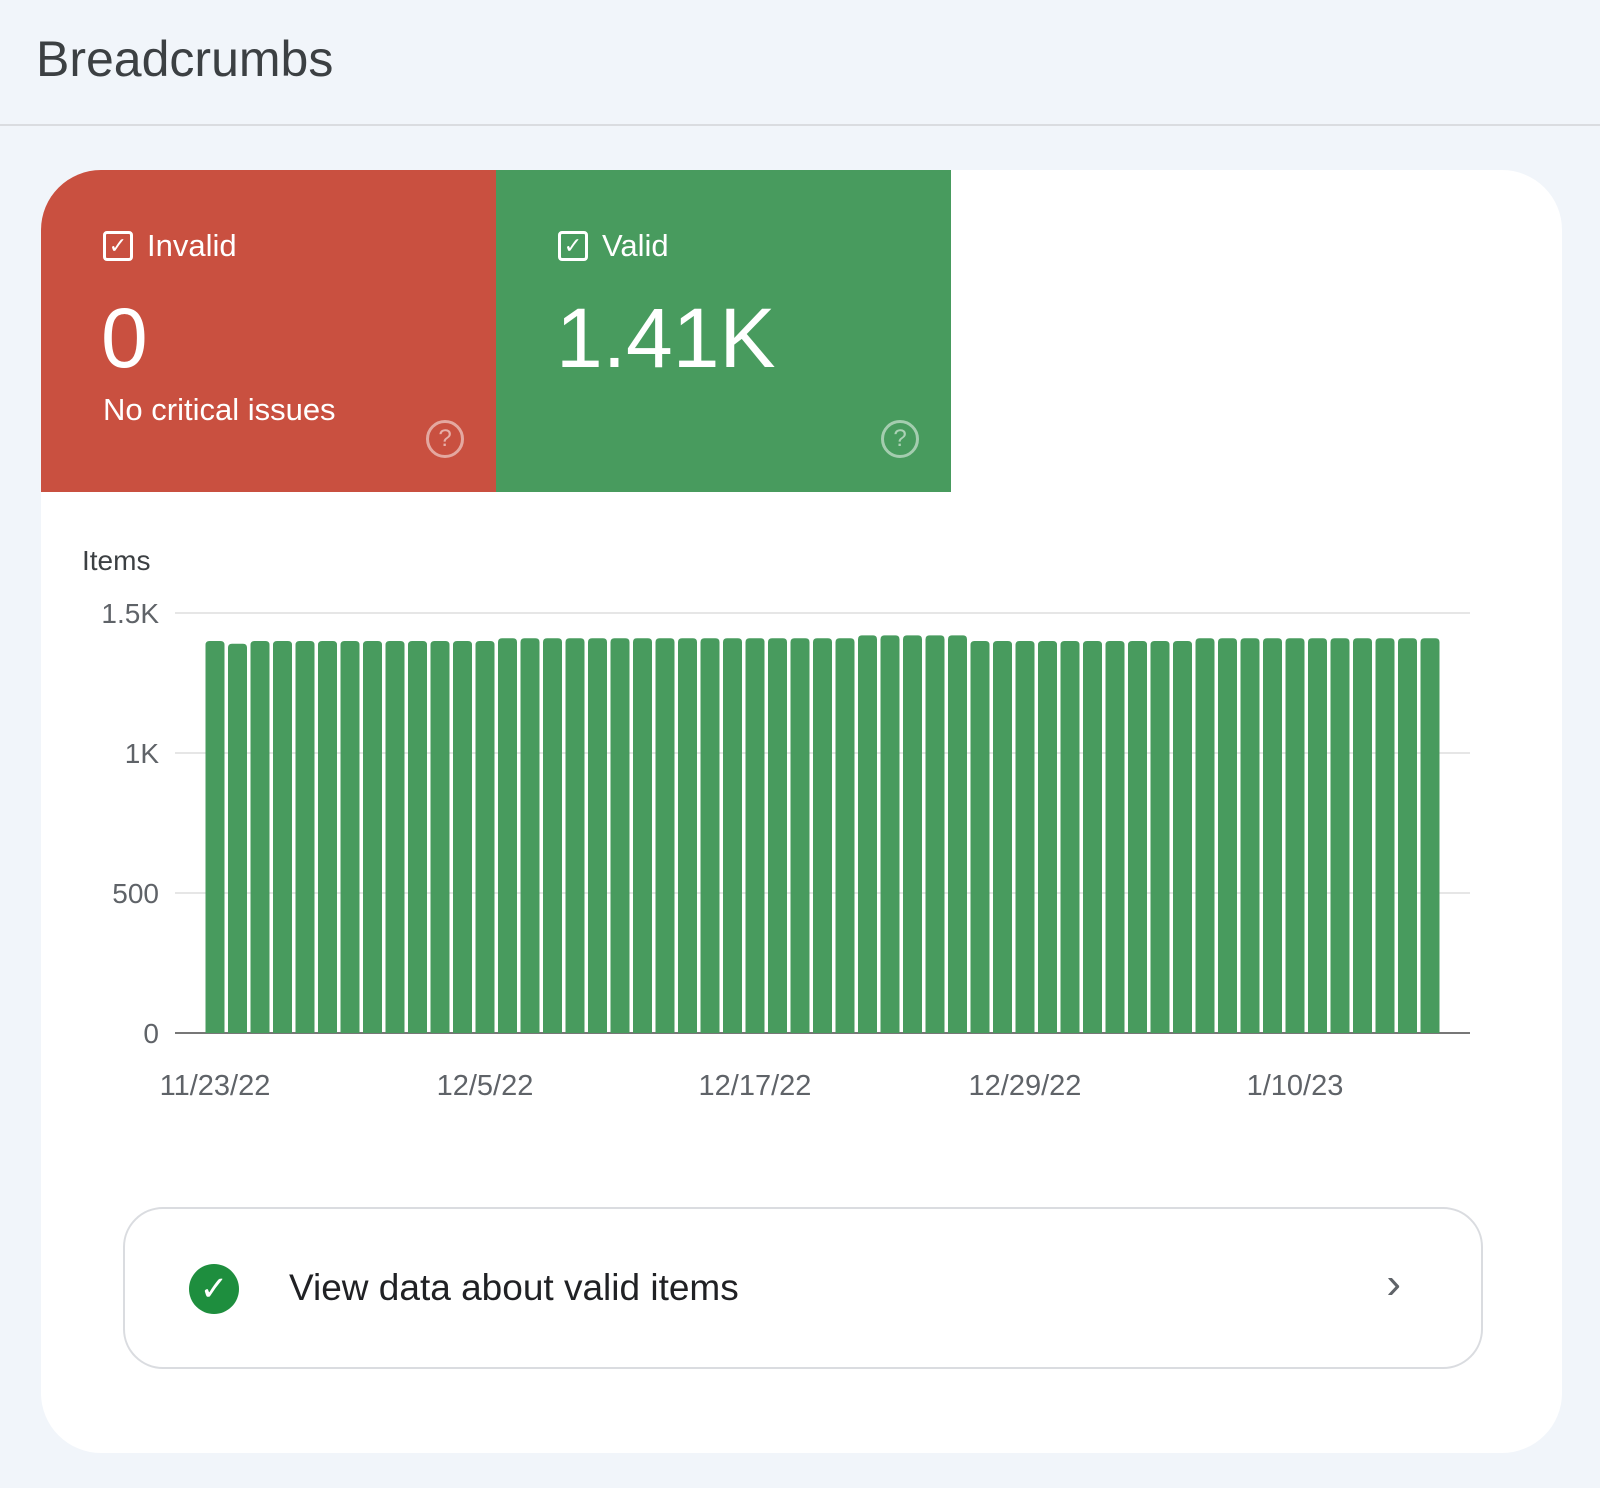 This screenshot has width=1600, height=1488. I want to click on check-circle-icon: ✓, so click(214, 1289).